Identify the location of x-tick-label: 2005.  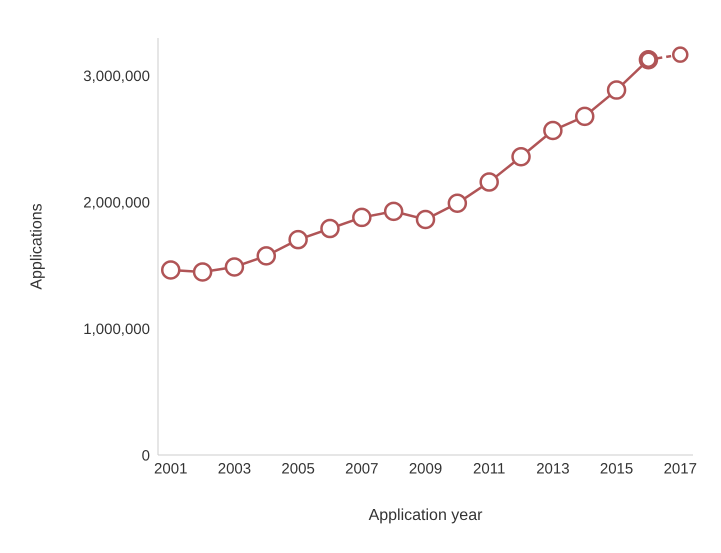
(298, 469).